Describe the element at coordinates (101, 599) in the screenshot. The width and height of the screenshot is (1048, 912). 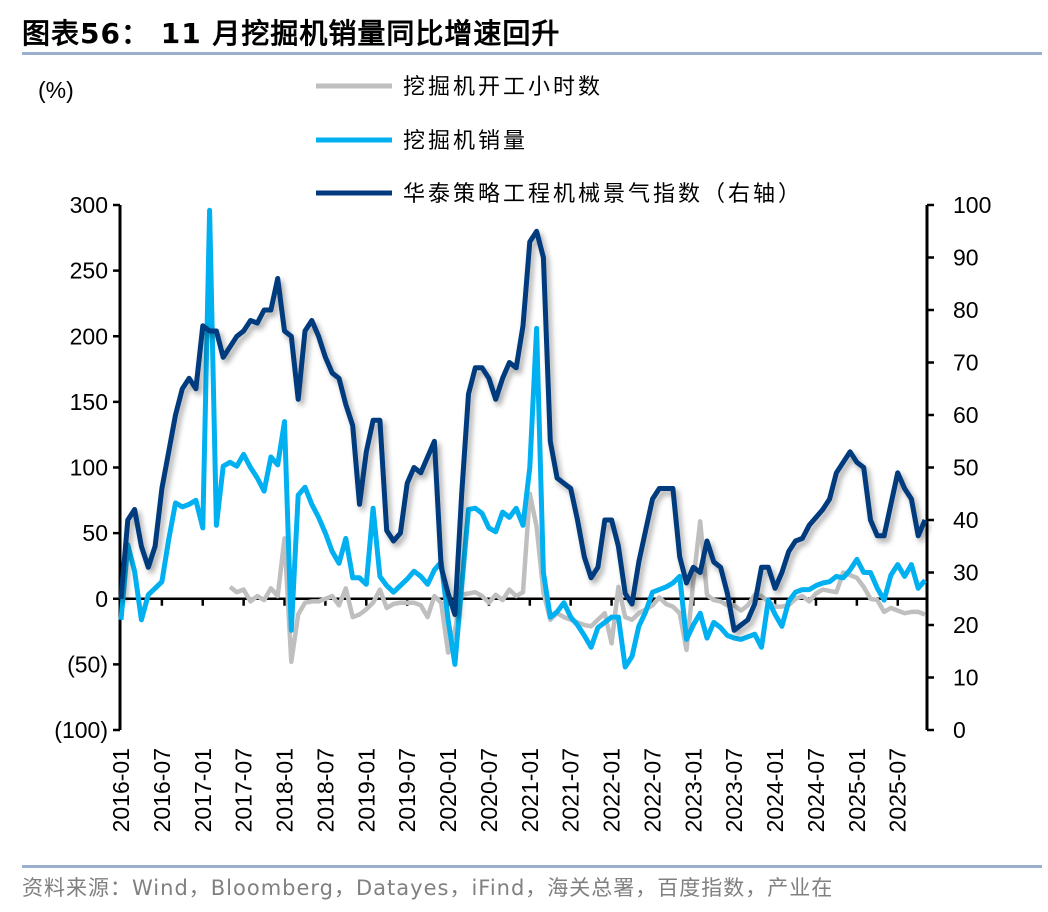
I see `left-tick-label: 0` at that location.